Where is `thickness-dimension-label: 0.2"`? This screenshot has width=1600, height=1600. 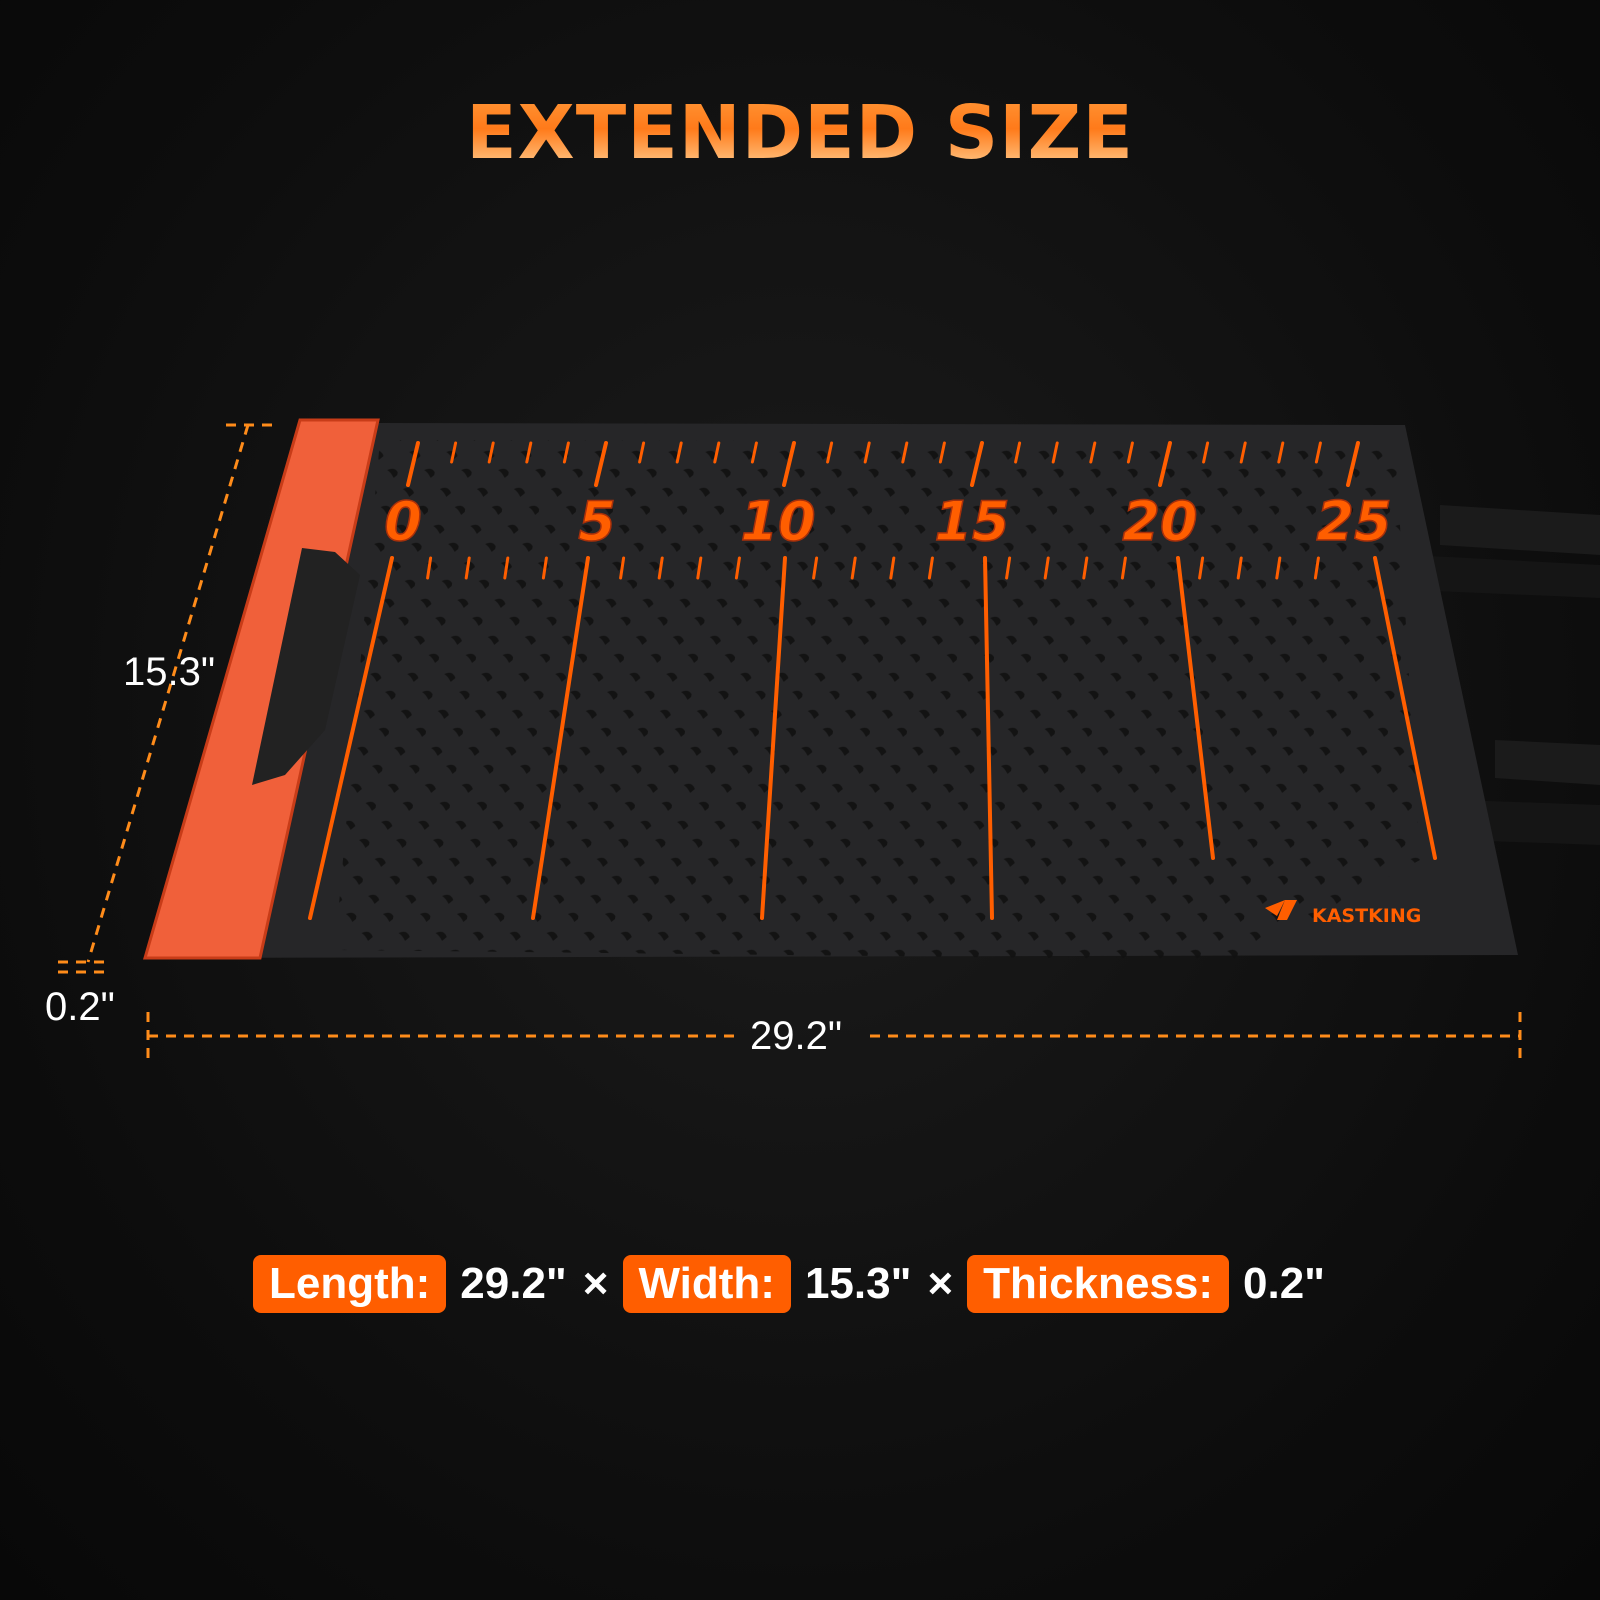 thickness-dimension-label: 0.2" is located at coordinates (80, 1007).